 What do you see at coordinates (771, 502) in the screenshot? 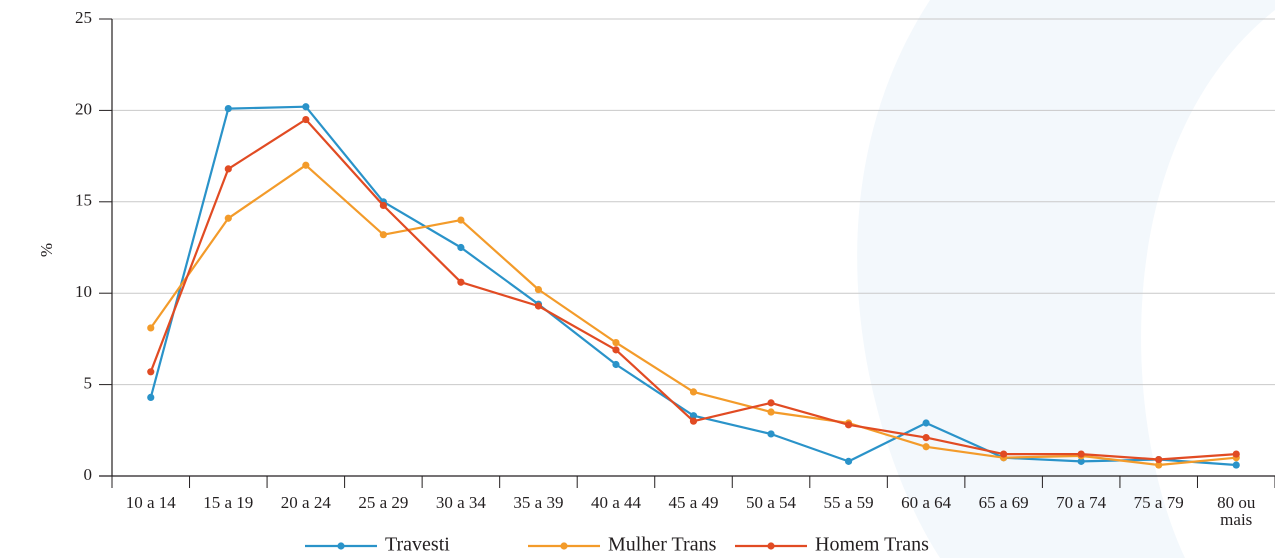
I see `x-tick-label: 50 a 54` at bounding box center [771, 502].